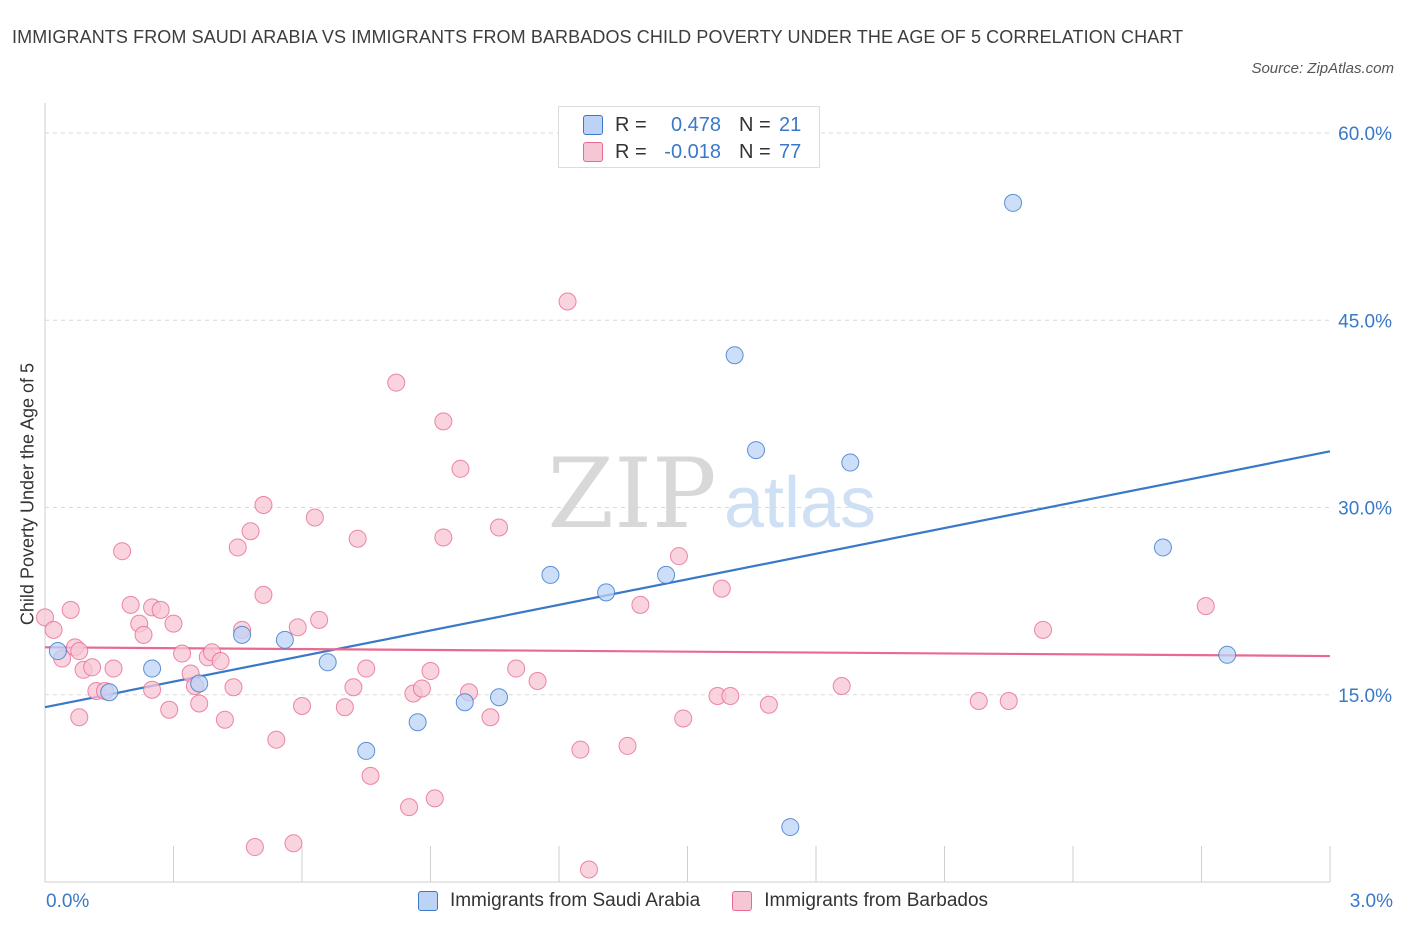 The width and height of the screenshot is (1406, 930). Describe the element at coordinates (575, 900) in the screenshot. I see `series-legend-label: Immigrants from Saudi Arabia` at that location.